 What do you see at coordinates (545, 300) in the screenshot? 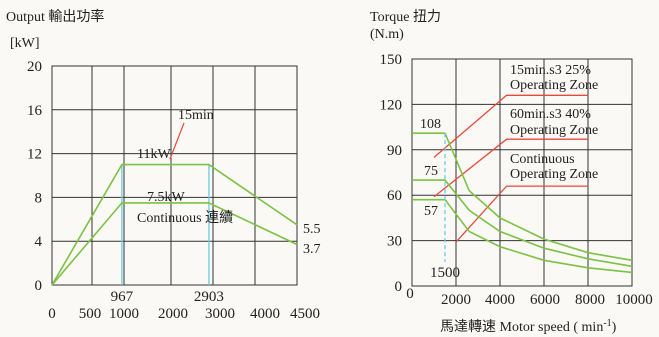
I see `torque-x-tick: 6000` at bounding box center [545, 300].